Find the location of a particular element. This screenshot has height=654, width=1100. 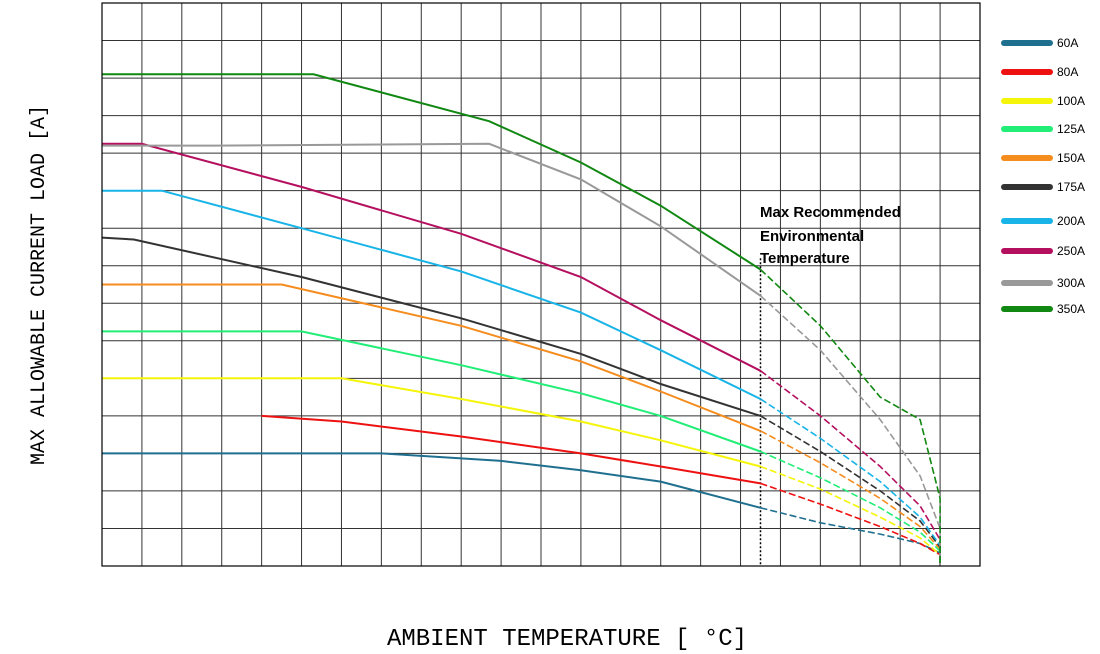

legend-label-150A: 150A is located at coordinates (1071, 158).